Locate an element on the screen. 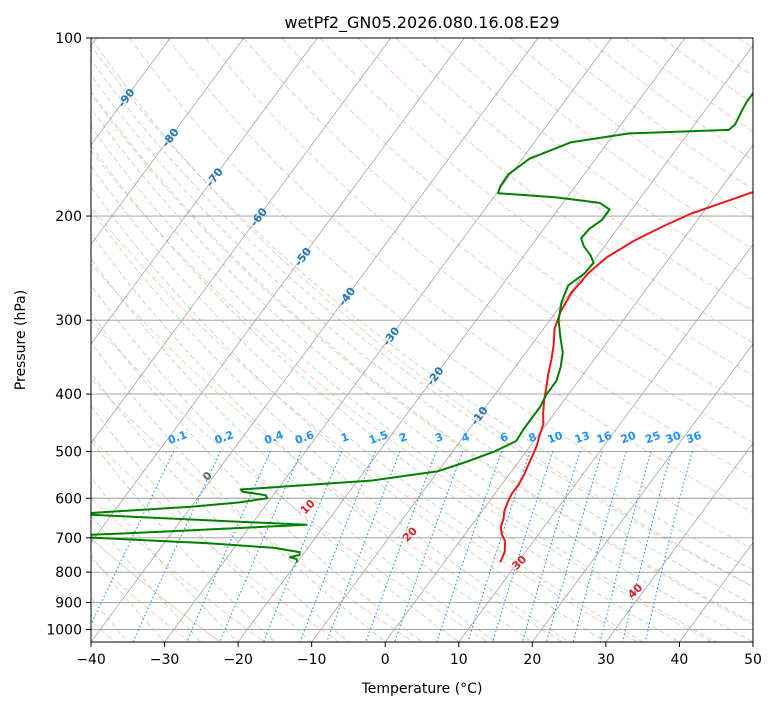  y-tick-label: 900 is located at coordinates (68, 603).